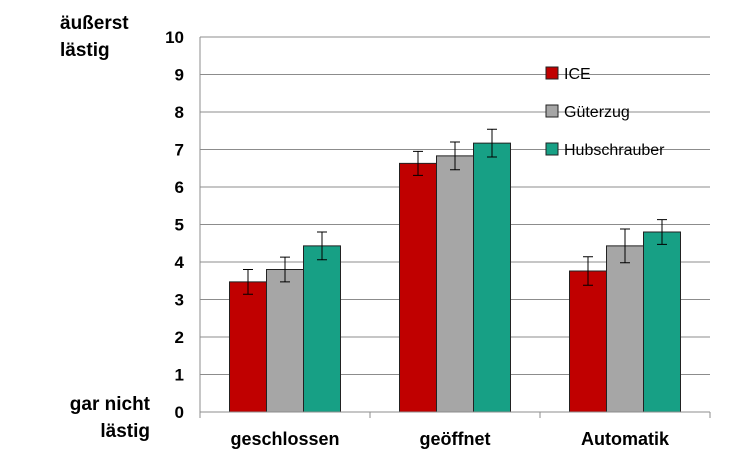  Describe the element at coordinates (284, 439) in the screenshot. I see `category-label: geschlossen` at that location.